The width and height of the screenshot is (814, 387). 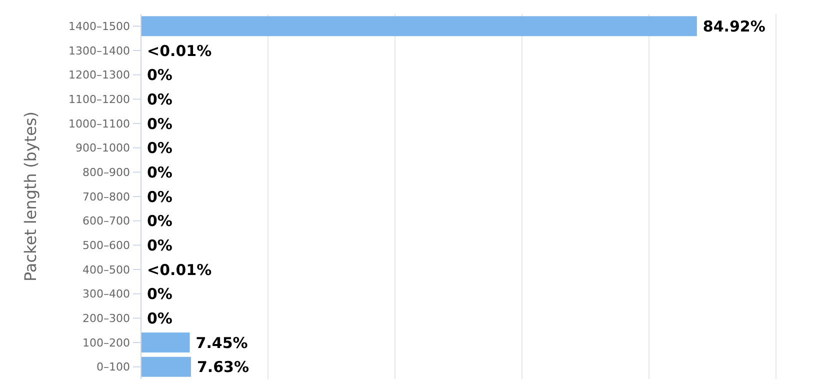 What do you see at coordinates (99, 51) in the screenshot?
I see `y-tick-label: 1300–1400` at bounding box center [99, 51].